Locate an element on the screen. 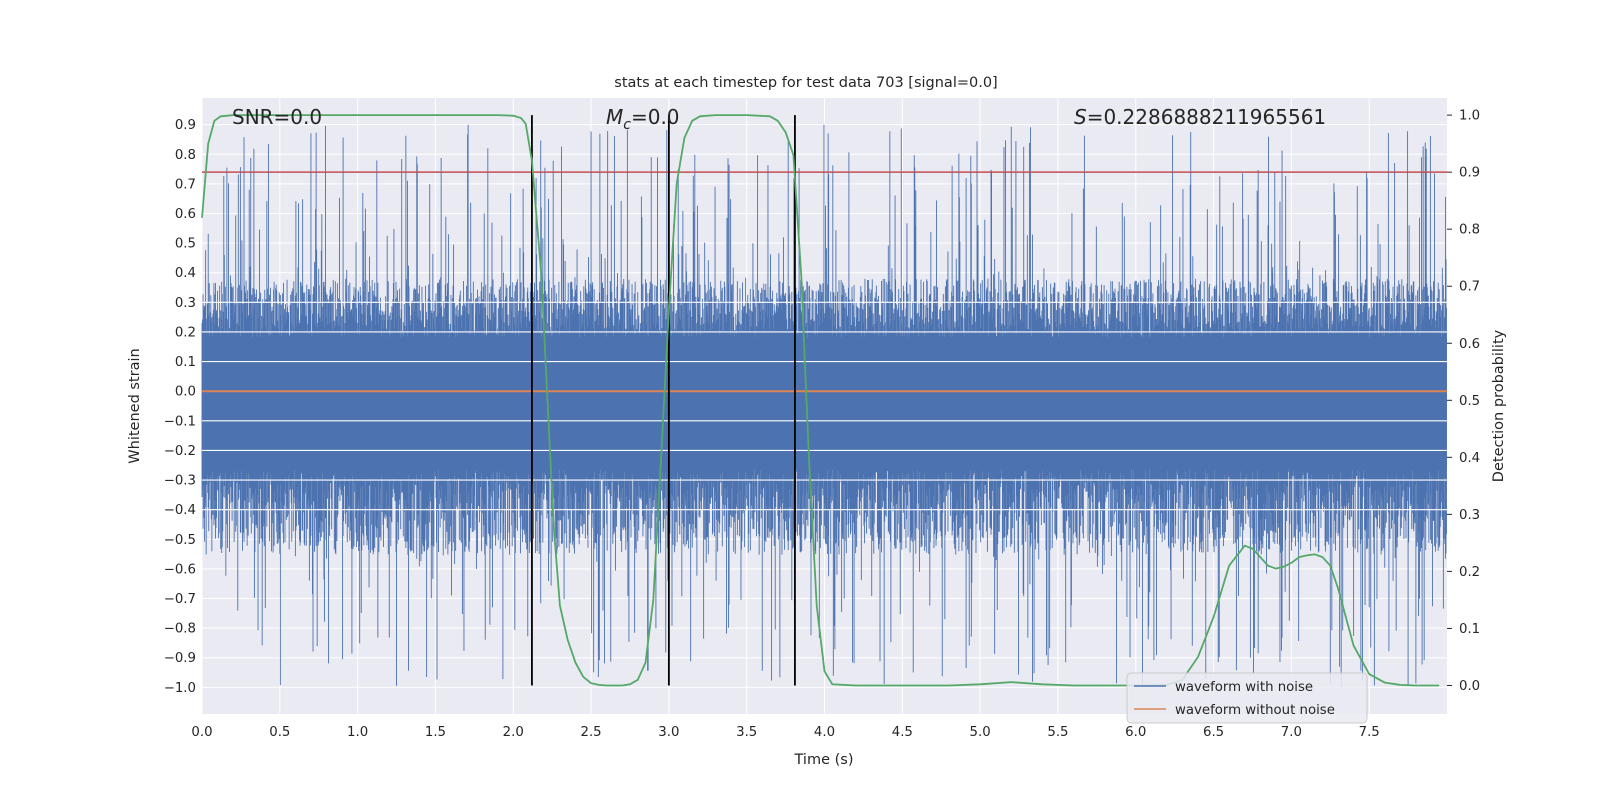  legend-box is located at coordinates (1247, 698).